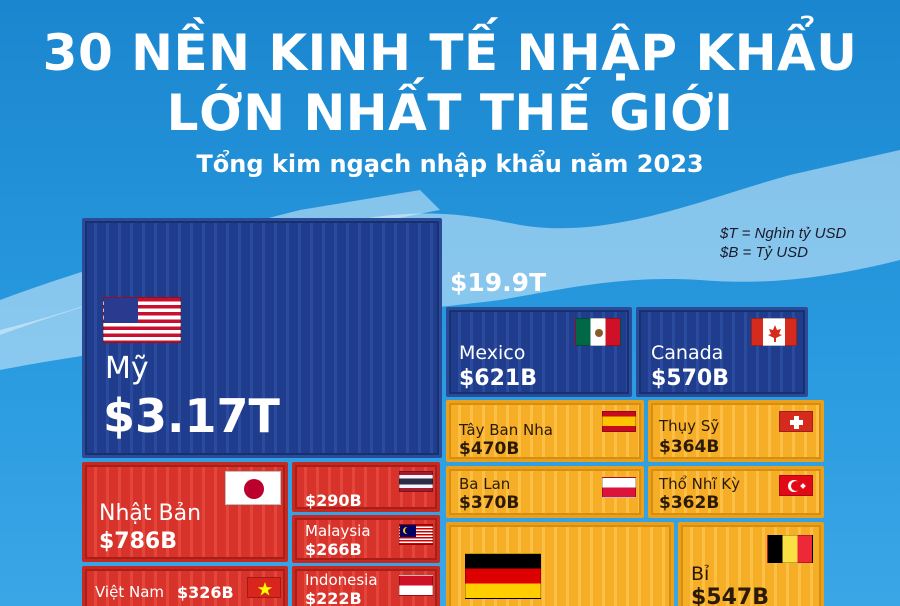 This screenshot has width=900, height=606. Describe the element at coordinates (503, 576) in the screenshot. I see `germany-flag-icon` at that location.